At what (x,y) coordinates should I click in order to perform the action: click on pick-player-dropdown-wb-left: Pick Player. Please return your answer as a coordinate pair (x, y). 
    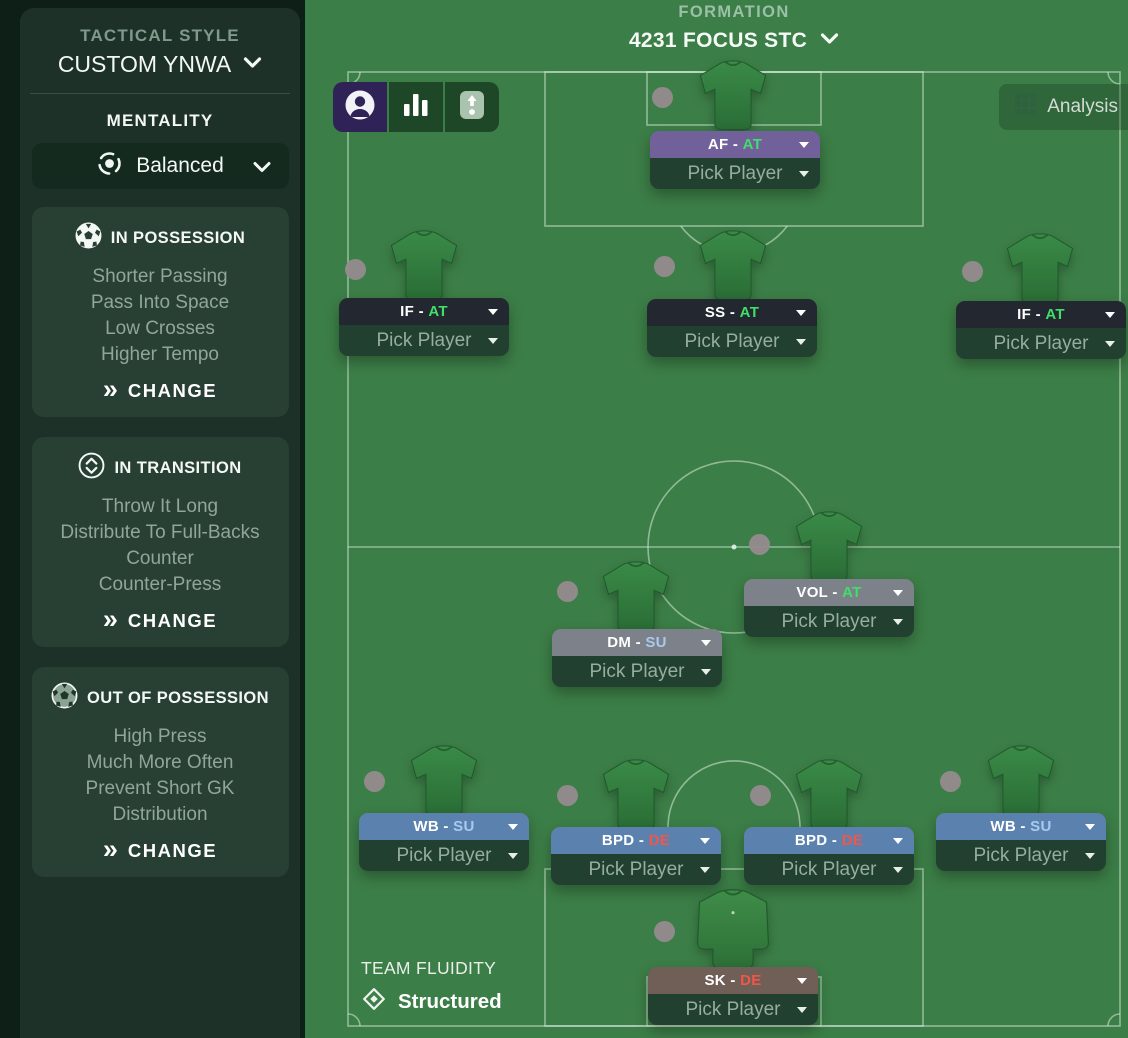
    Looking at the image, I should click on (444, 855).